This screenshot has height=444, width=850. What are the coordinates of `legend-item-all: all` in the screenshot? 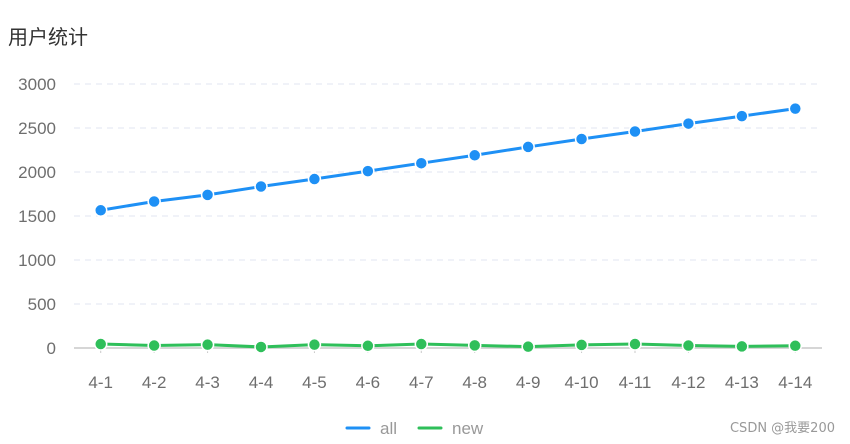 It's located at (371, 428).